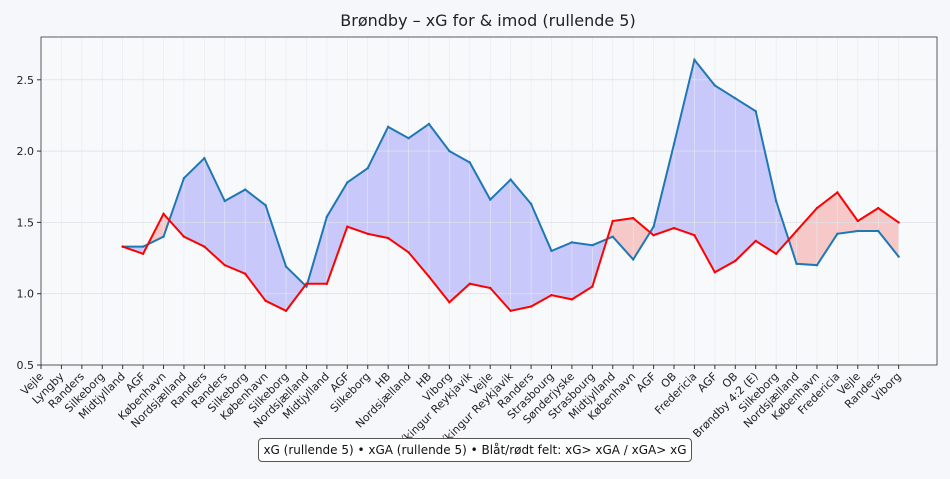 The image size is (950, 479). Describe the element at coordinates (26, 222) in the screenshot. I see `y-tick-label: 1.5` at that location.